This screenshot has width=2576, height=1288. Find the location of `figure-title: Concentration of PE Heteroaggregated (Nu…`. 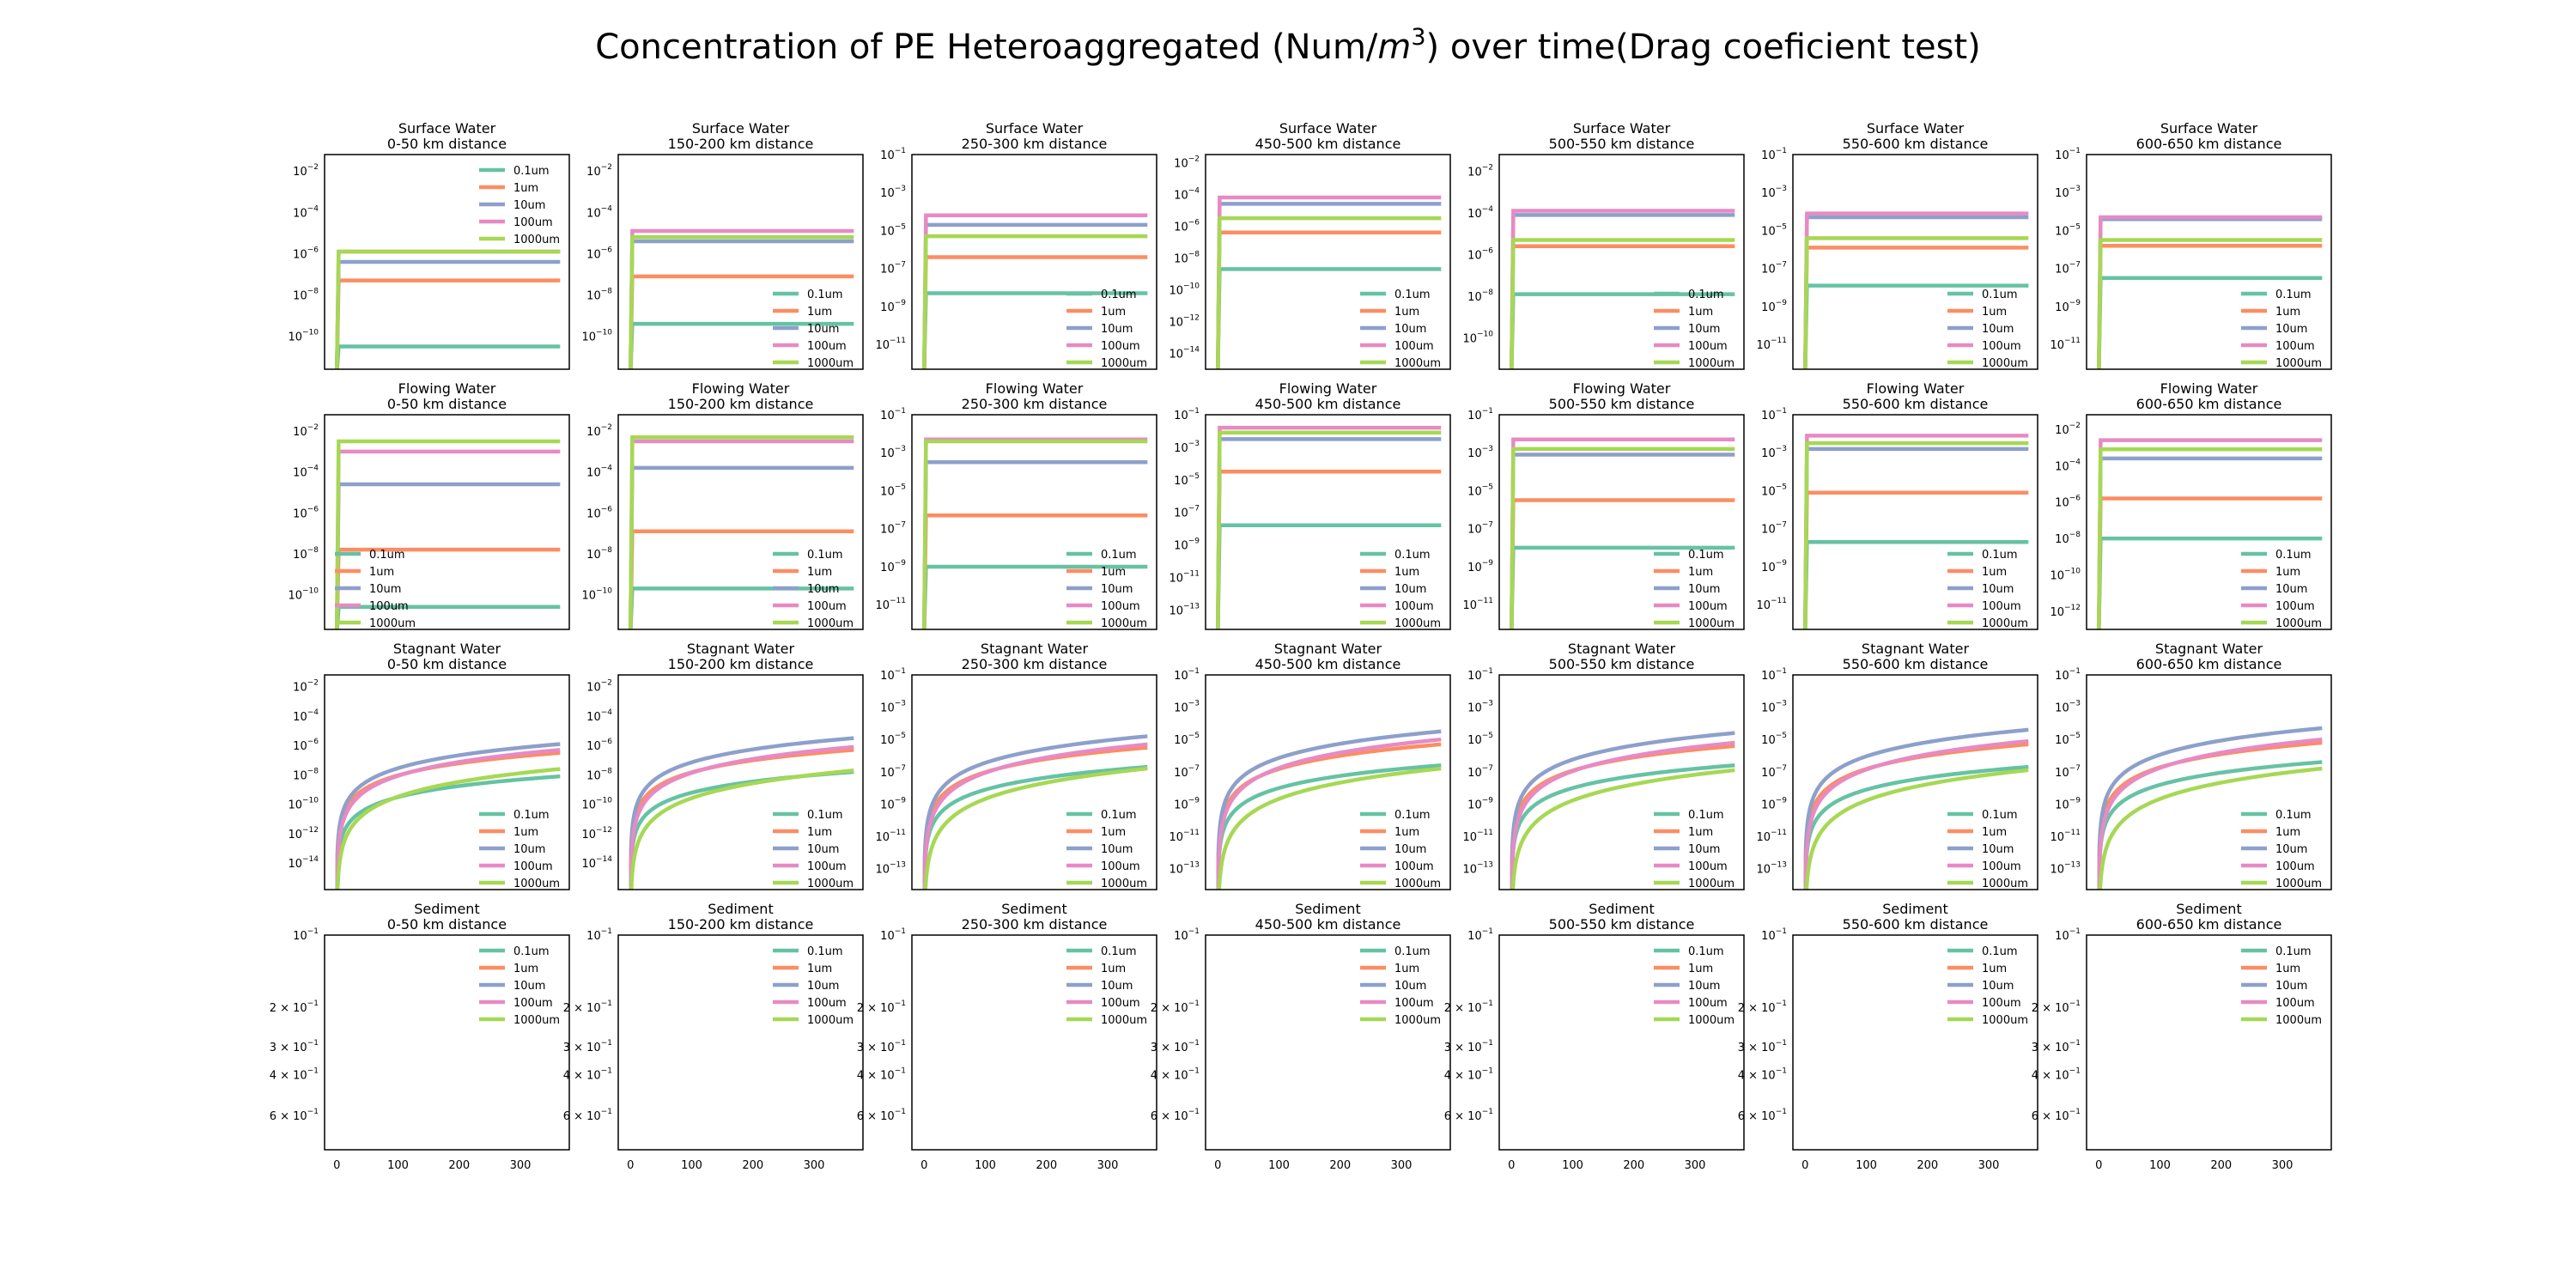

figure-title: Concentration of PE Heteroaggregated (Nu… is located at coordinates (1288, 45).